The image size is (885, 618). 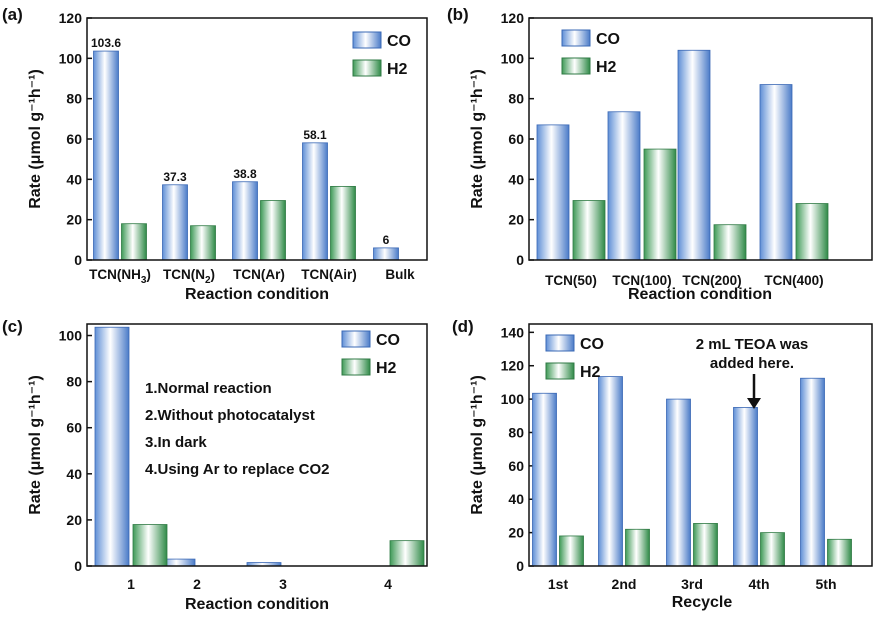 I want to click on panel-a-xtick-3: TCN(Air), so click(x=329, y=274).